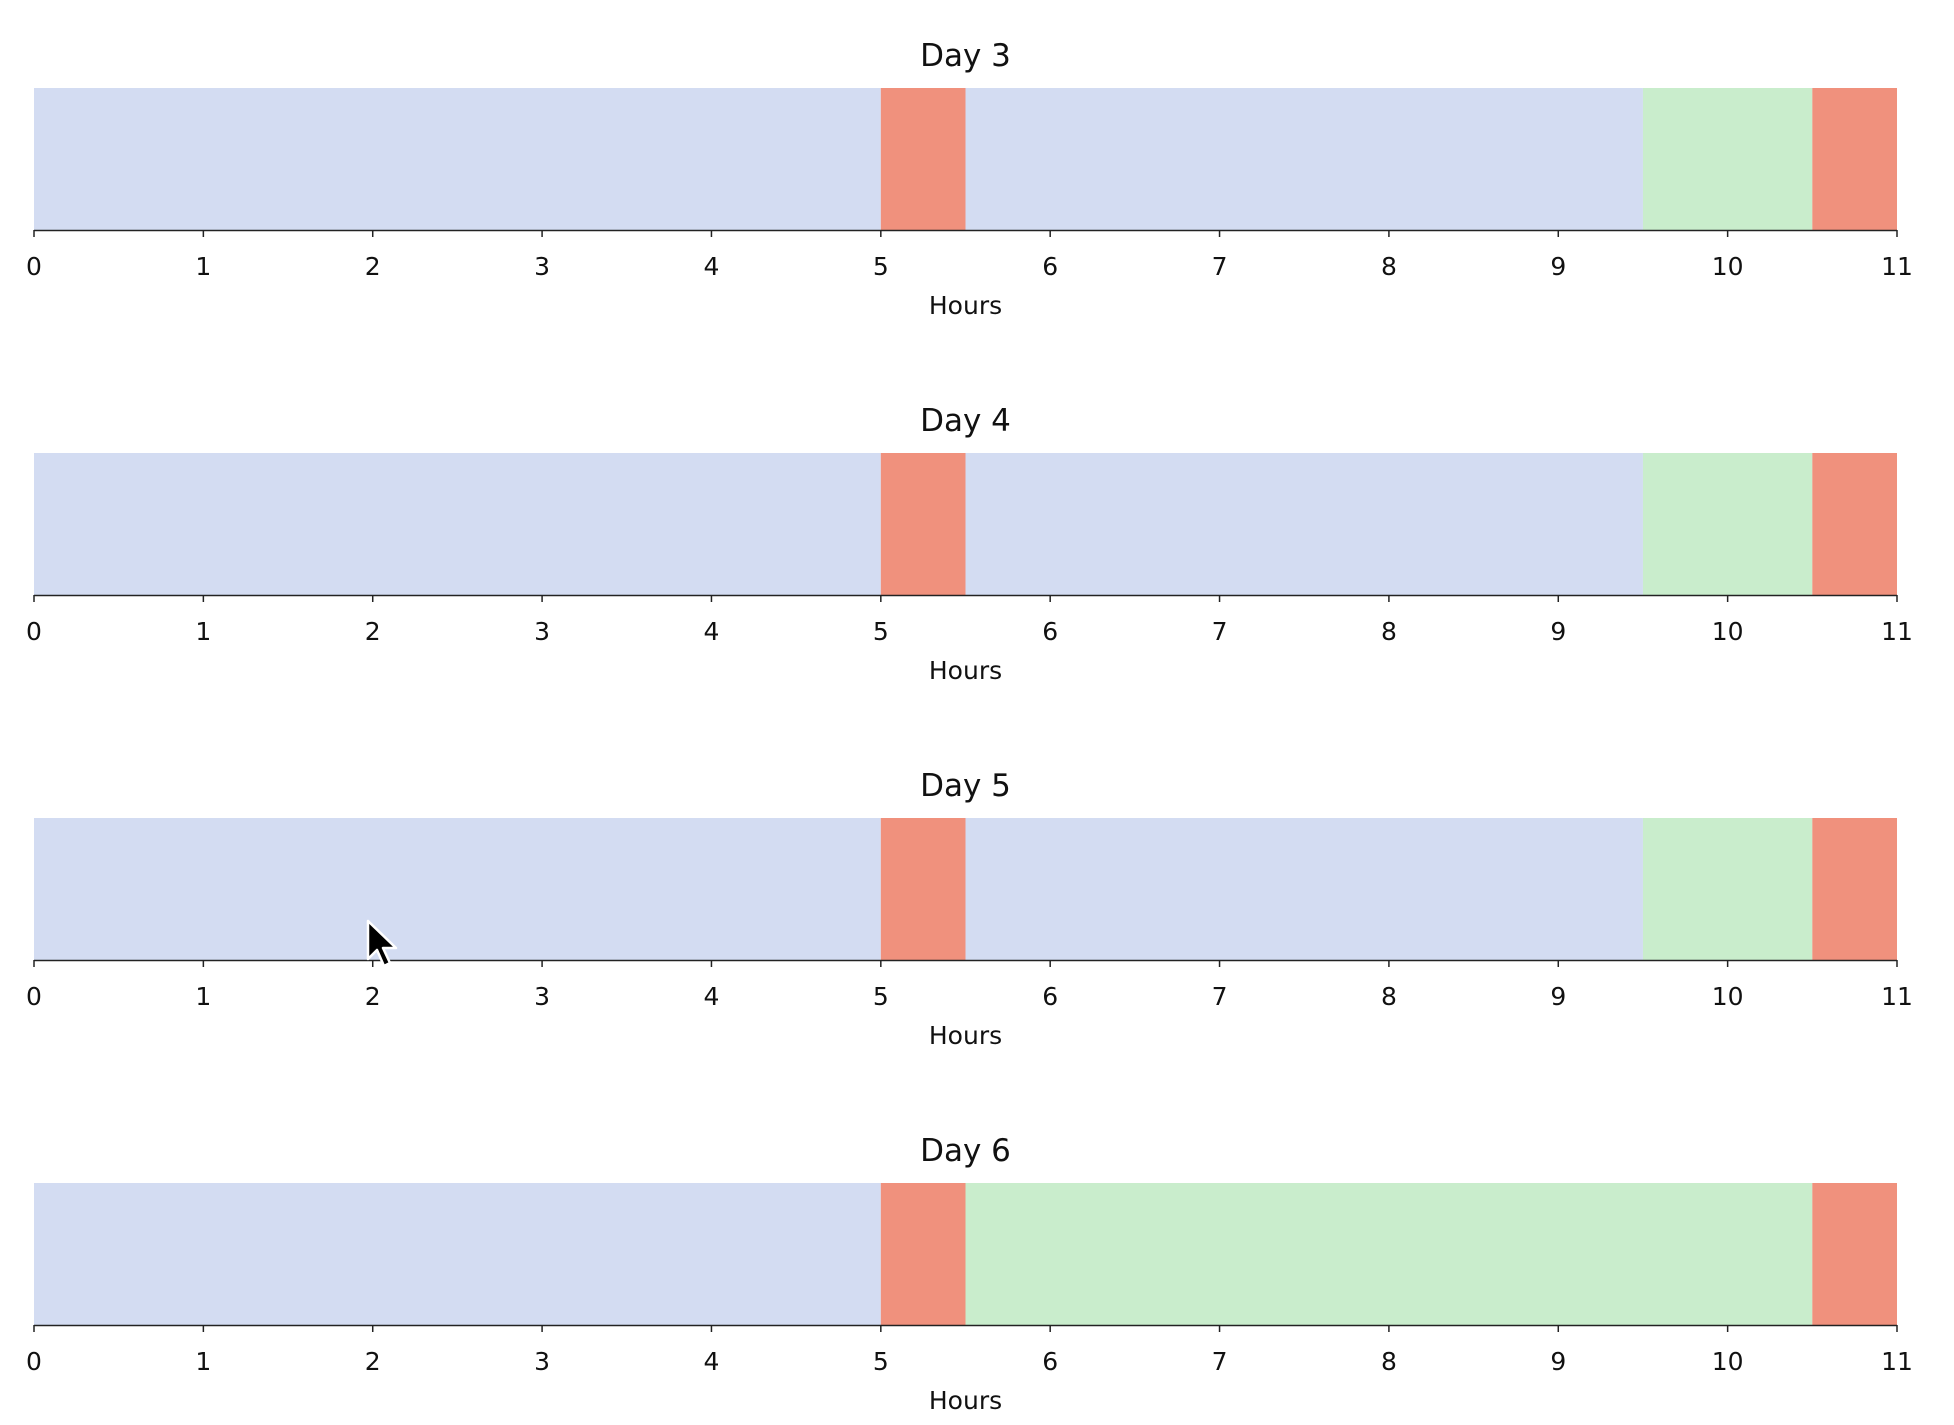 This screenshot has height=1425, width=1954. I want to click on chart-title: Day 6, so click(965, 1151).